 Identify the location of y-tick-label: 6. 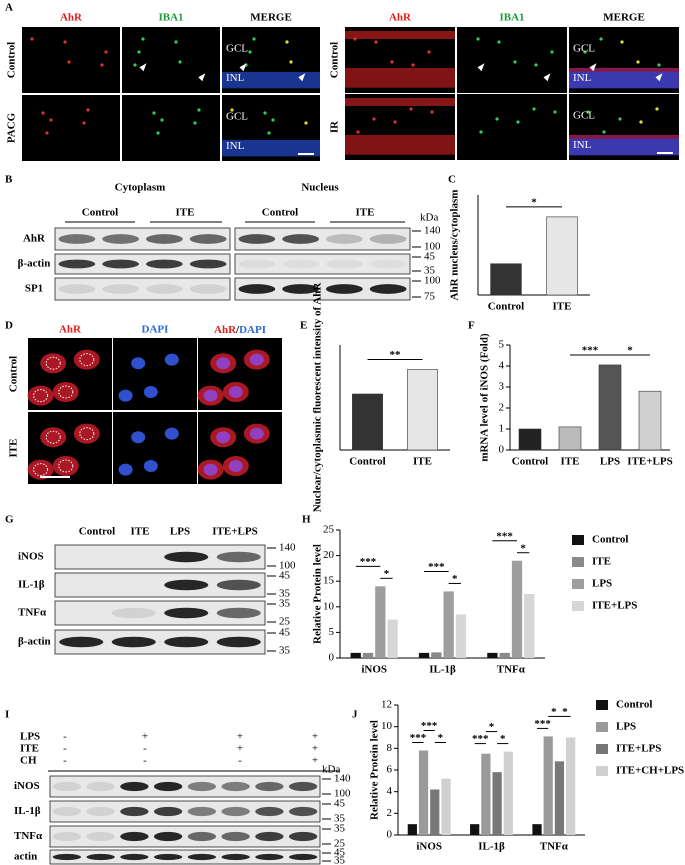
(390, 770).